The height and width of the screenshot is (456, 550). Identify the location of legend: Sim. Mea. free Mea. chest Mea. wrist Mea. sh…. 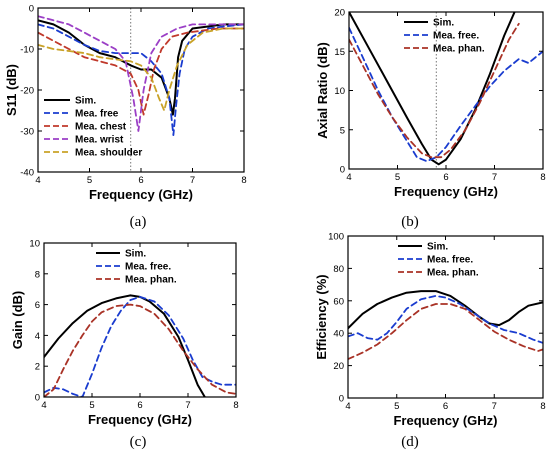
(93, 127).